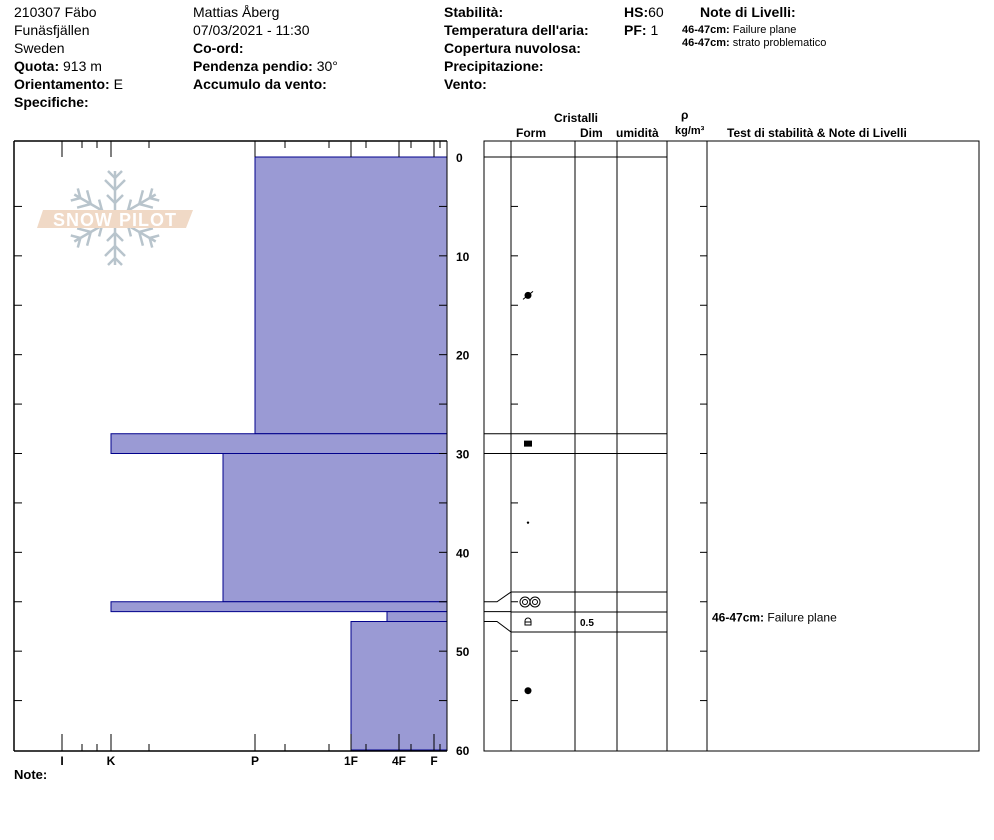  I want to click on area-name: Funäsfjällen, so click(52, 30).